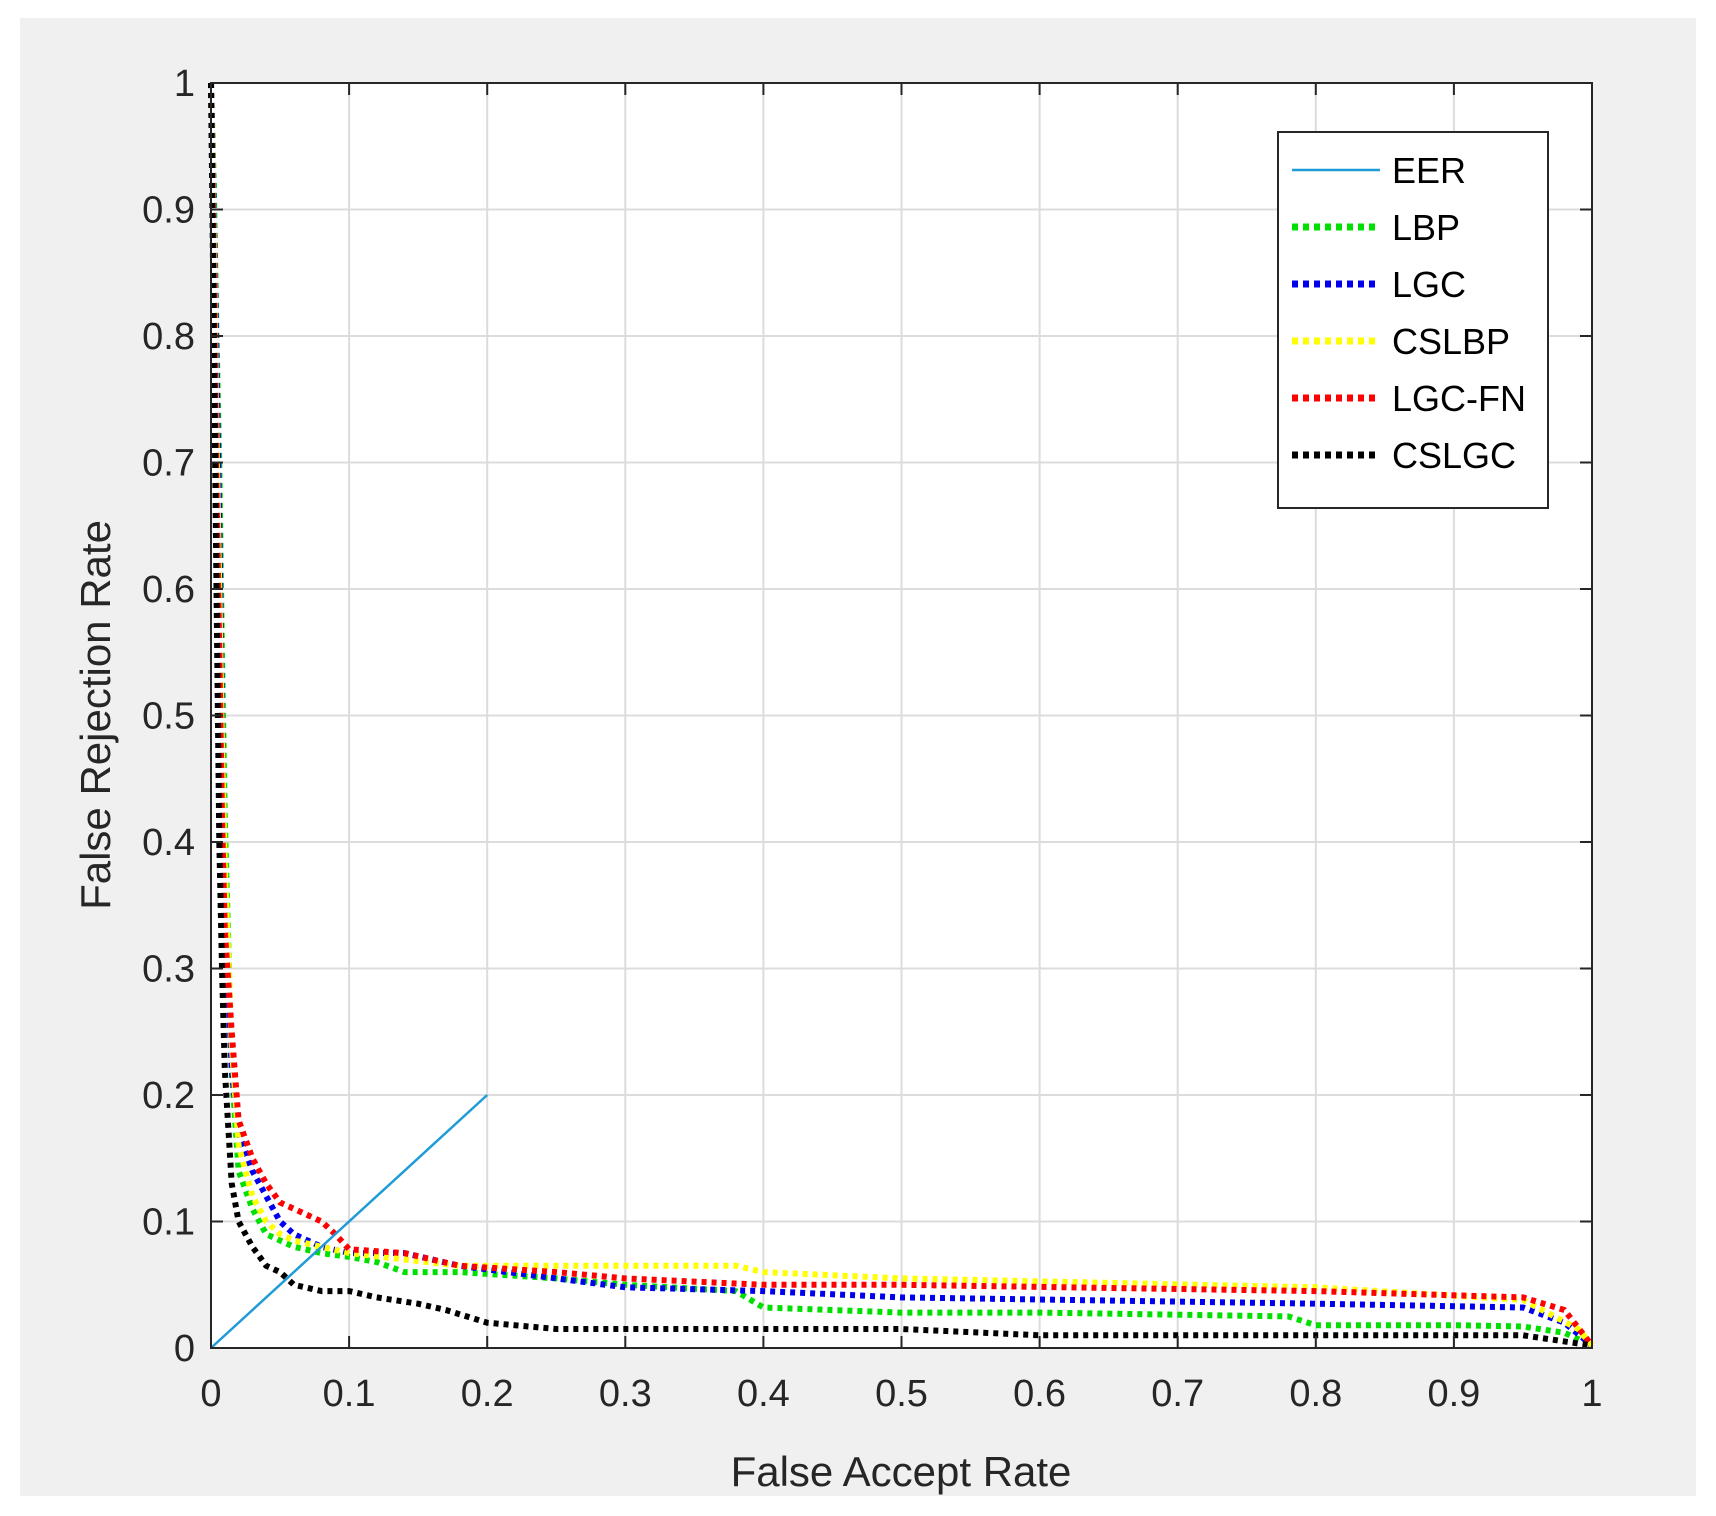 Image resolution: width=1716 pixels, height=1516 pixels. What do you see at coordinates (901, 1394) in the screenshot?
I see `x-tick-label: 0.5` at bounding box center [901, 1394].